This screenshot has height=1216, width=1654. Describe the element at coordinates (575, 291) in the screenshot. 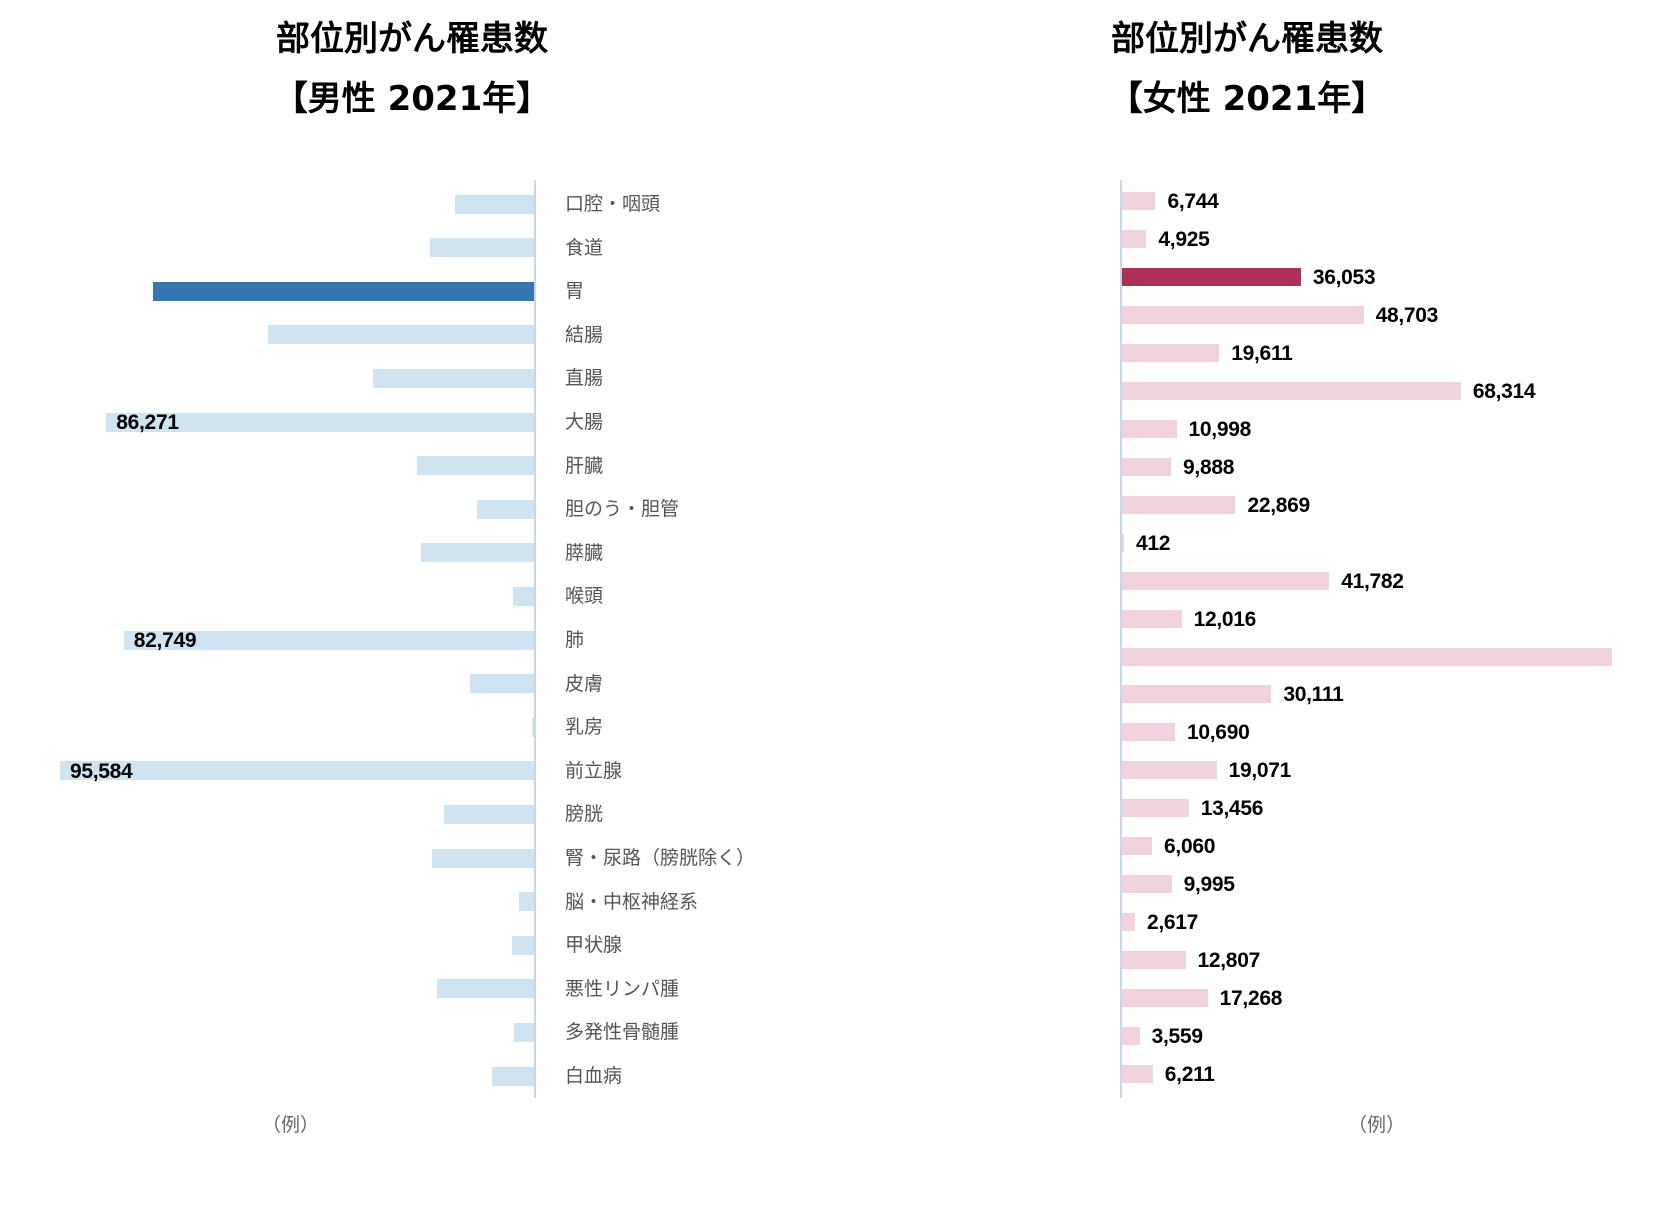

I see `male-category-label: 胃` at that location.